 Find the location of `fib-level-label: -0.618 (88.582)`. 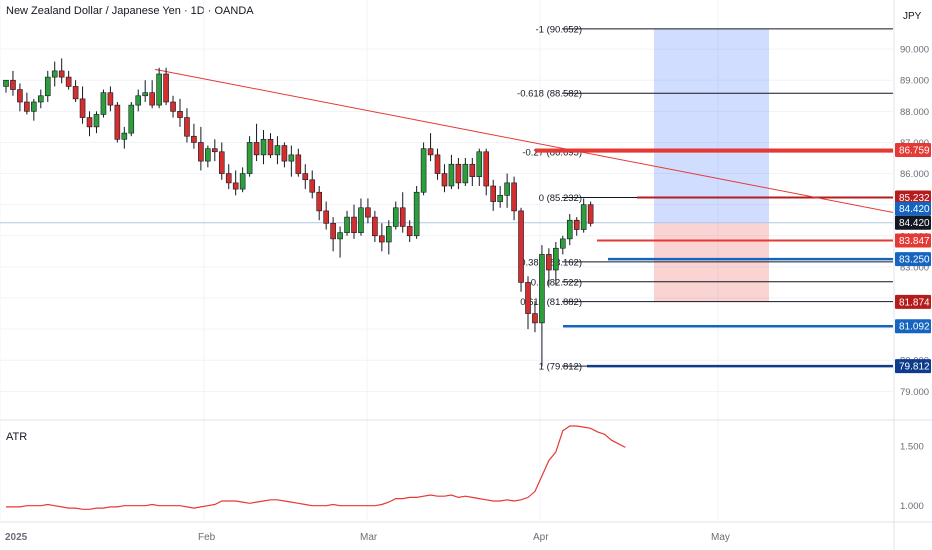

fib-level-label: -0.618 (88.582) is located at coordinates (549, 94).